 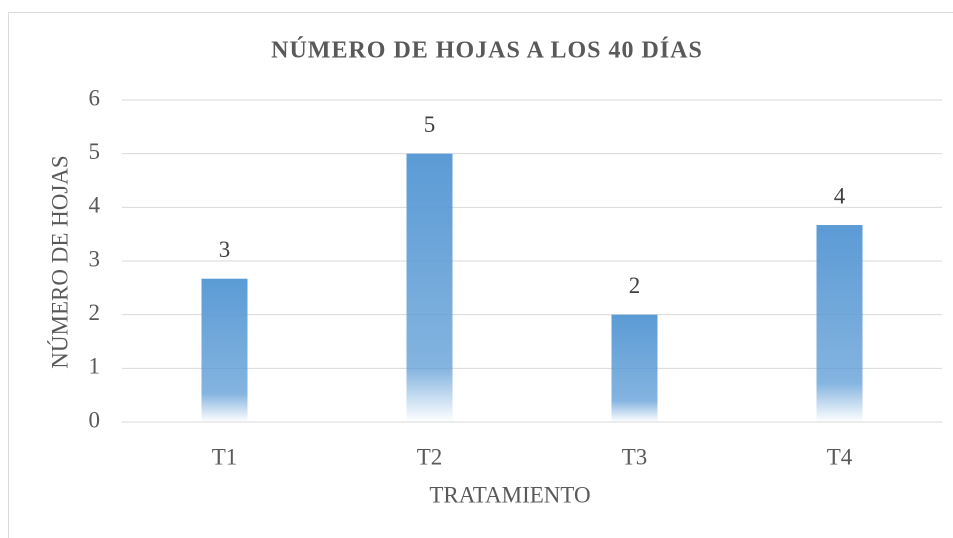 What do you see at coordinates (225, 249) in the screenshot?
I see `data-label: 3` at bounding box center [225, 249].